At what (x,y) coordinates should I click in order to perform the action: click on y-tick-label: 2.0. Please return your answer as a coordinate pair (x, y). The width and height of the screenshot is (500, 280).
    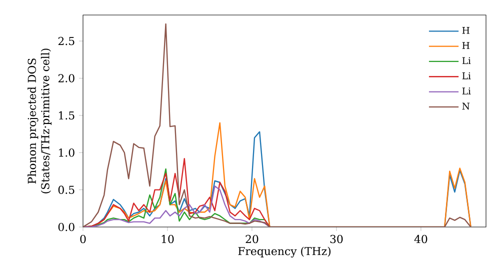
    Looking at the image, I should click on (66, 78).